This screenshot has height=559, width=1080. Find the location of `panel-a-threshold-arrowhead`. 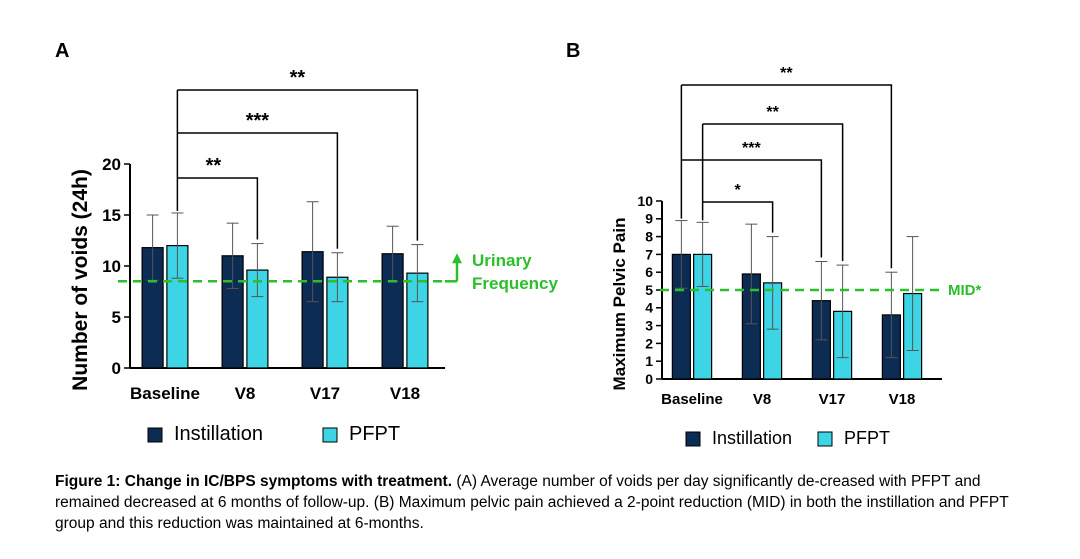

panel-a-threshold-arrowhead is located at coordinates (457, 258).